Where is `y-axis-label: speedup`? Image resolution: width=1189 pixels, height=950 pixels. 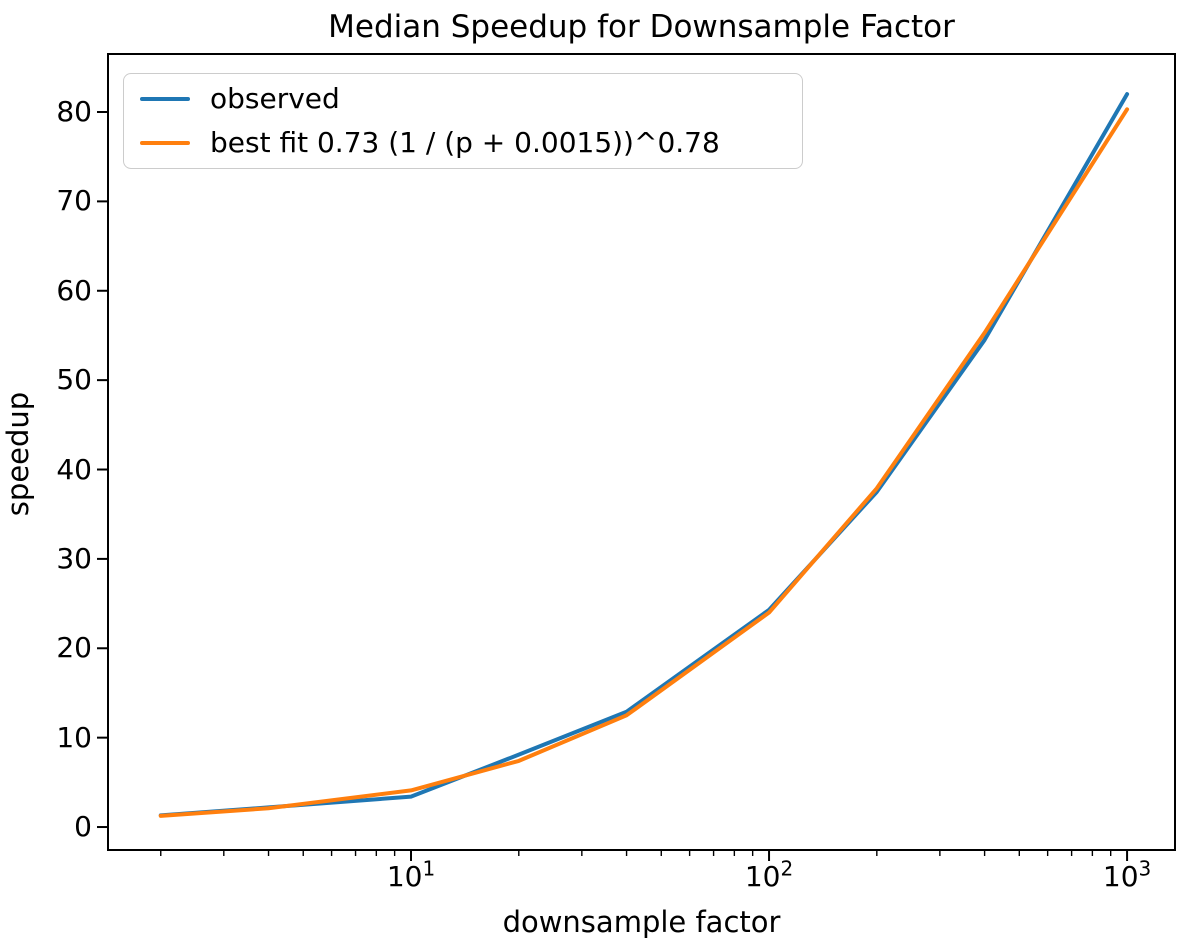
y-axis-label: speedup is located at coordinates (18, 454).